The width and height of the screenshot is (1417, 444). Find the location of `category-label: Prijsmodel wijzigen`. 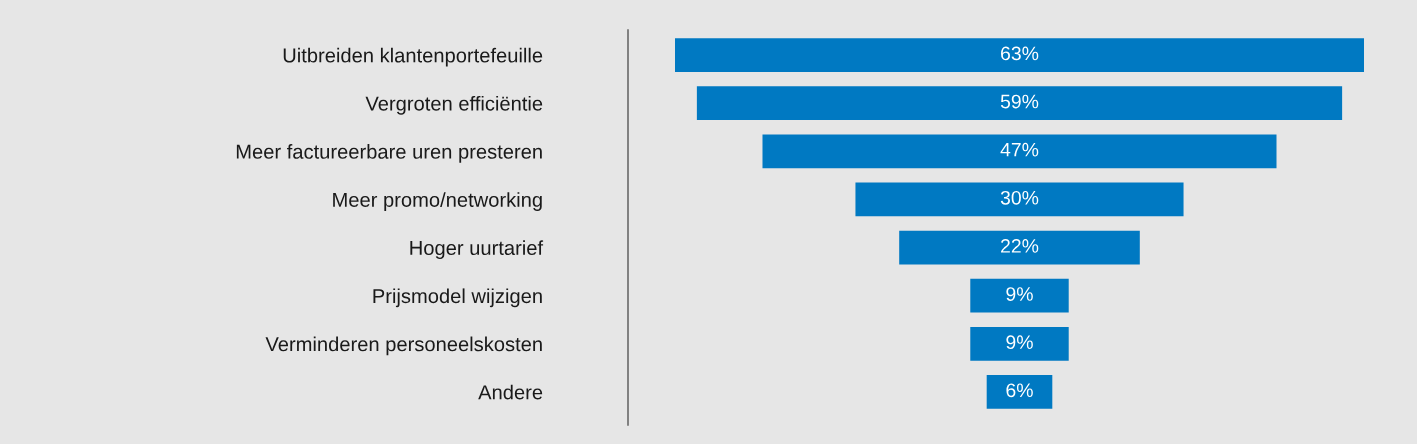

category-label: Prijsmodel wijzigen is located at coordinates (457, 298).